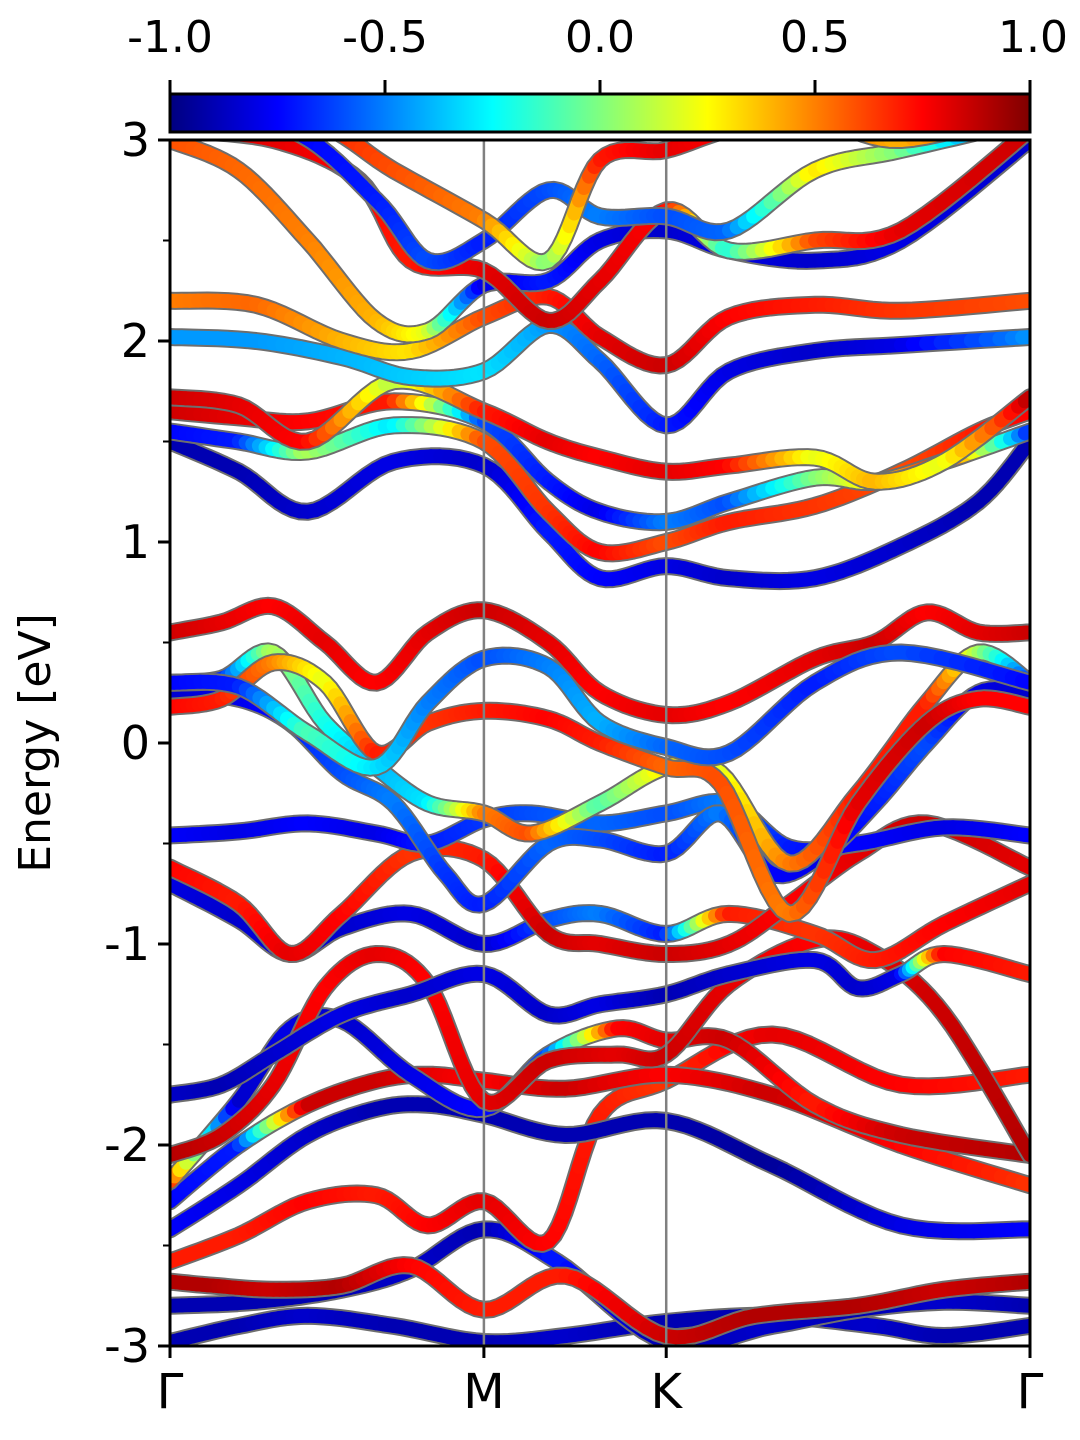  What do you see at coordinates (815, 37) in the screenshot?
I see `colorbar-tick-label: 0.5` at bounding box center [815, 37].